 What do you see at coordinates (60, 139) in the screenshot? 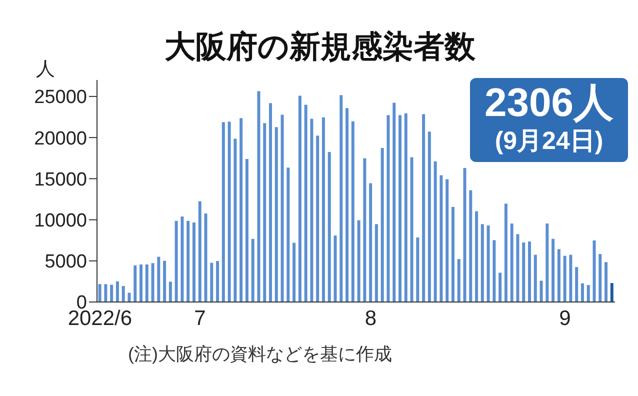
I see `y-tick-label: 20000` at bounding box center [60, 139].